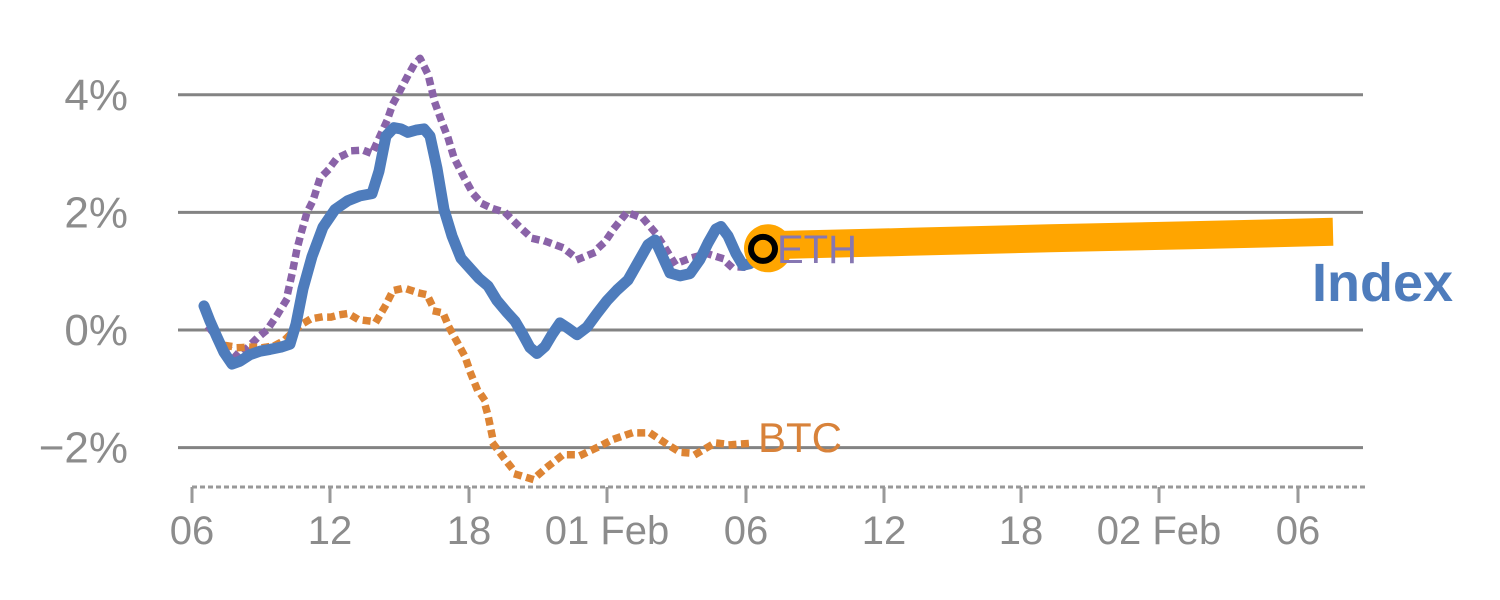 Image resolution: width=1500 pixels, height=600 pixels. I want to click on open-circle-marker, so click(763, 248).